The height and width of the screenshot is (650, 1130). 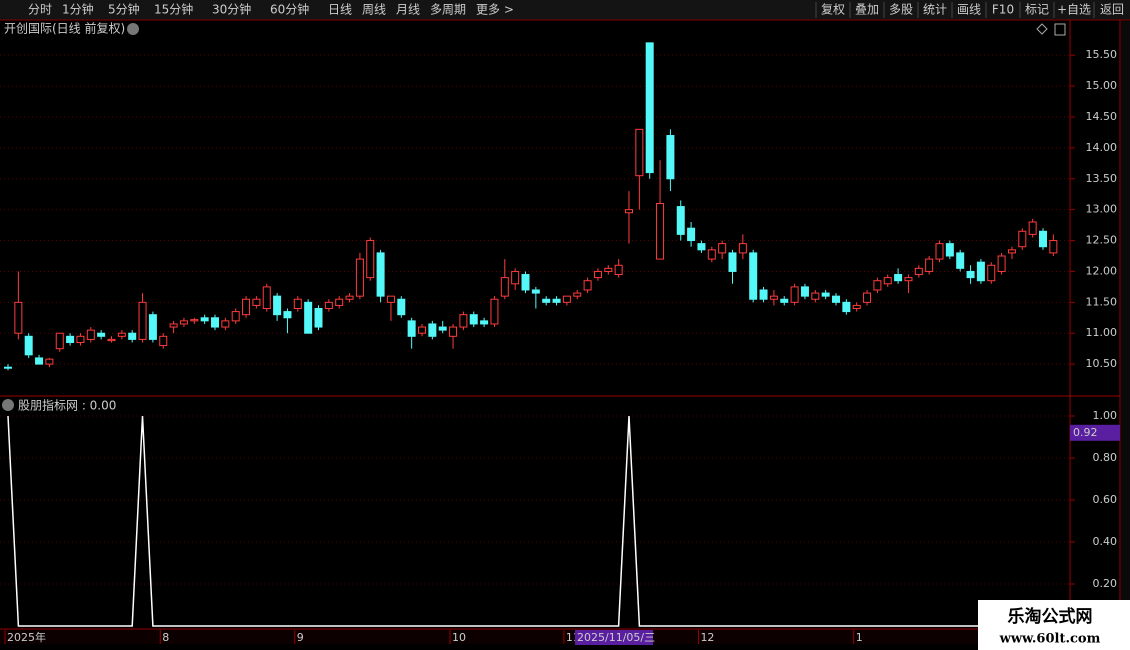 What do you see at coordinates (78, 9) in the screenshot?
I see `toolbar-tab: 1分钟` at bounding box center [78, 9].